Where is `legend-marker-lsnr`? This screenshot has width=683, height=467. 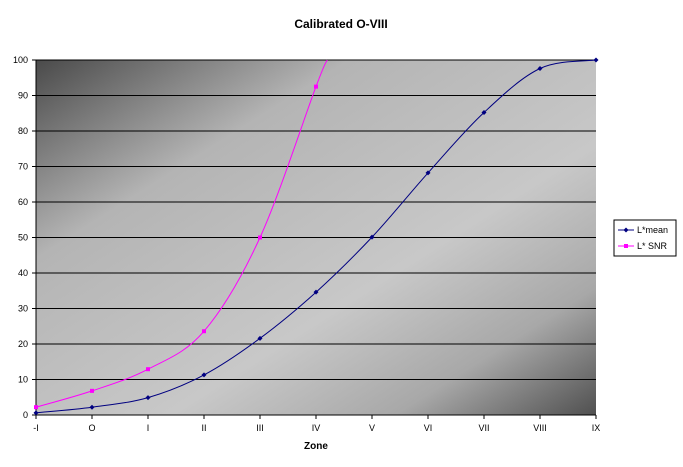 legend-marker-lsnr is located at coordinates (626, 246).